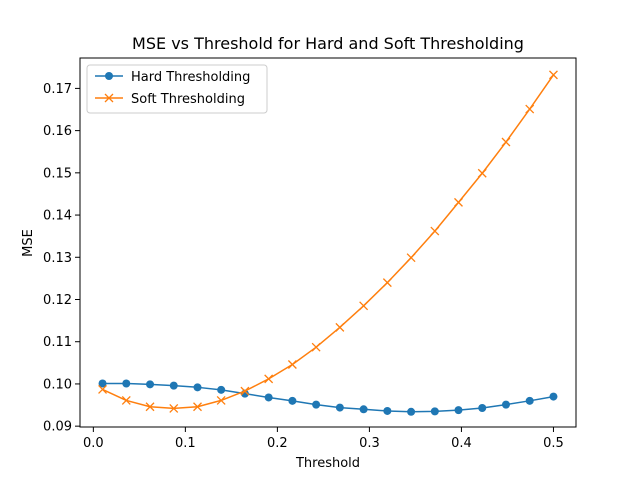 This screenshot has width=640, height=480. What do you see at coordinates (185, 443) in the screenshot?
I see `x-tick-label: 0.1` at bounding box center [185, 443].